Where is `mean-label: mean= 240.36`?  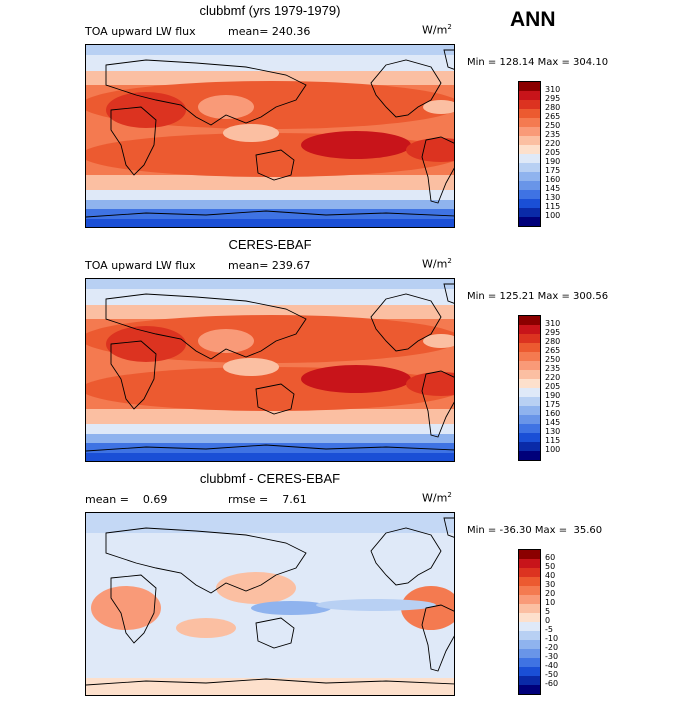
mean-label: mean= 240.36 is located at coordinates (269, 31).